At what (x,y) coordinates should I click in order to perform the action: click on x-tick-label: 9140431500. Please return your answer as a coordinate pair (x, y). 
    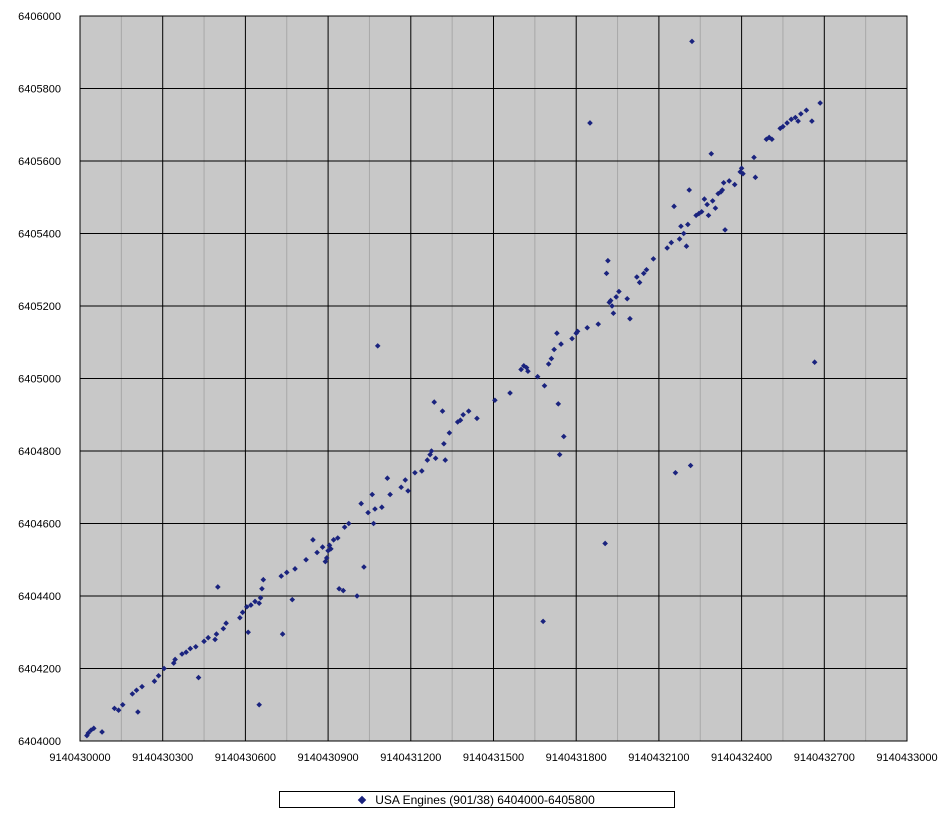
    Looking at the image, I should click on (493, 758).